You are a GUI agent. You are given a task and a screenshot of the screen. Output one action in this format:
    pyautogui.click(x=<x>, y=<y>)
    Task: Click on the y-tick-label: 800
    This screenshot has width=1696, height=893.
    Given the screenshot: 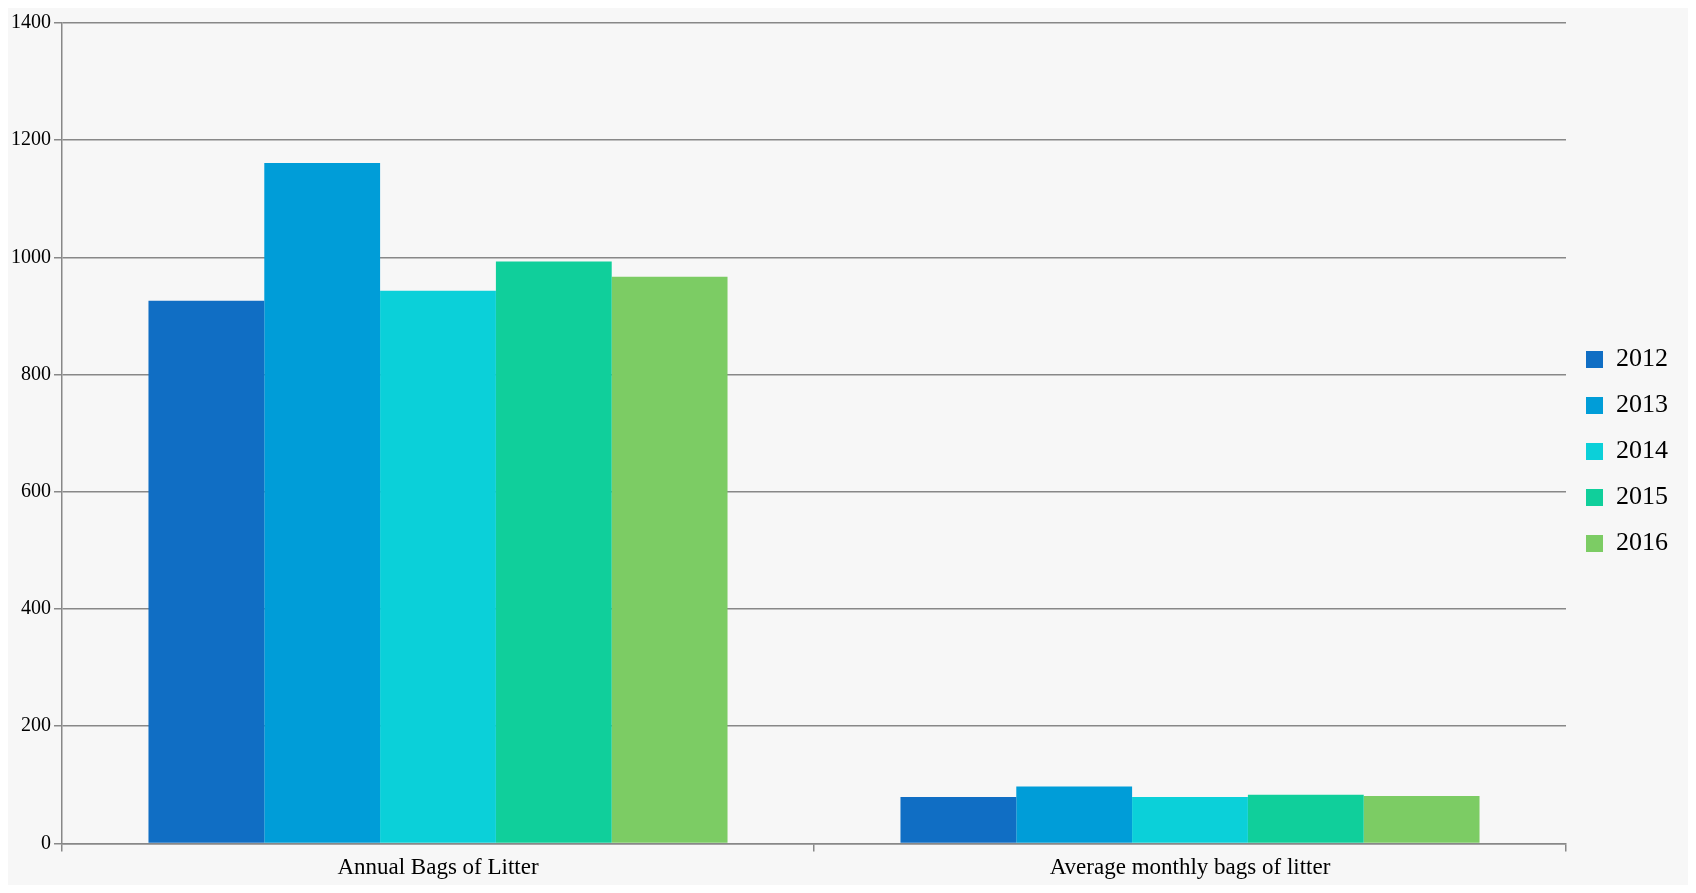 What is the action you would take?
    pyautogui.click(x=36, y=372)
    